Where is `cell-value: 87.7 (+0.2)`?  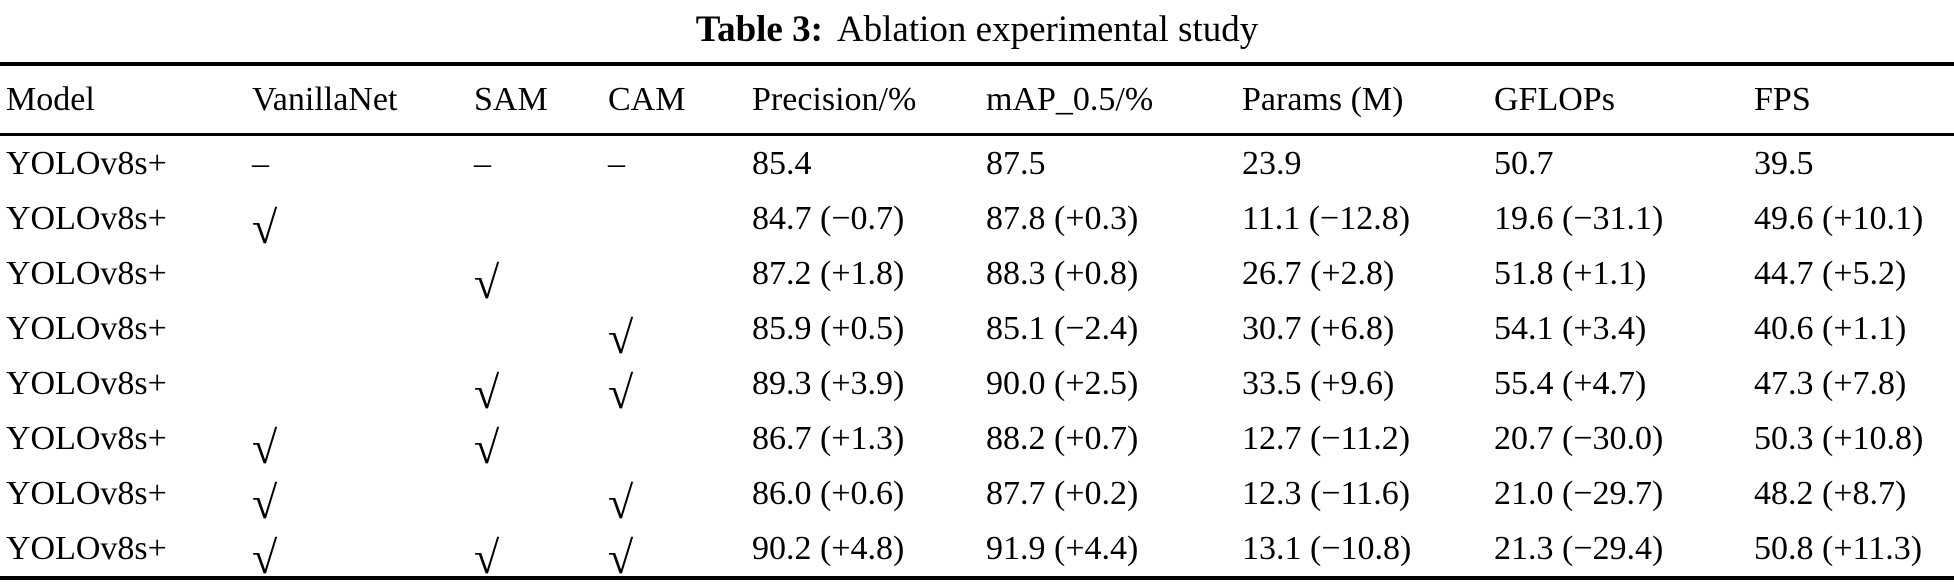
cell-value: 87.7 (+0.2) is located at coordinates (1062, 493).